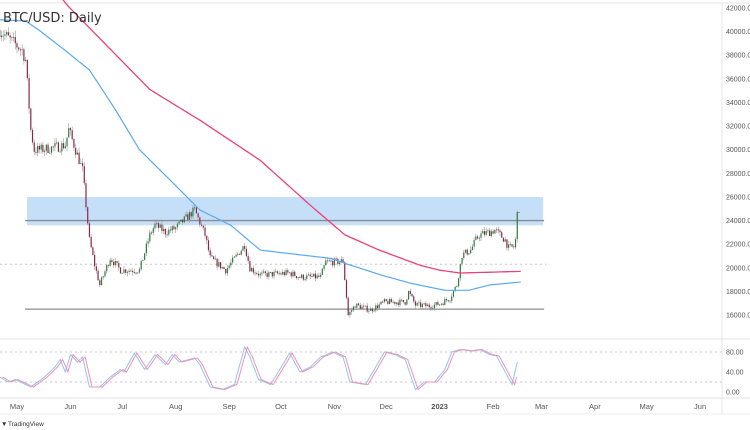  I want to click on osc-tick-label: 40.00, so click(735, 373).